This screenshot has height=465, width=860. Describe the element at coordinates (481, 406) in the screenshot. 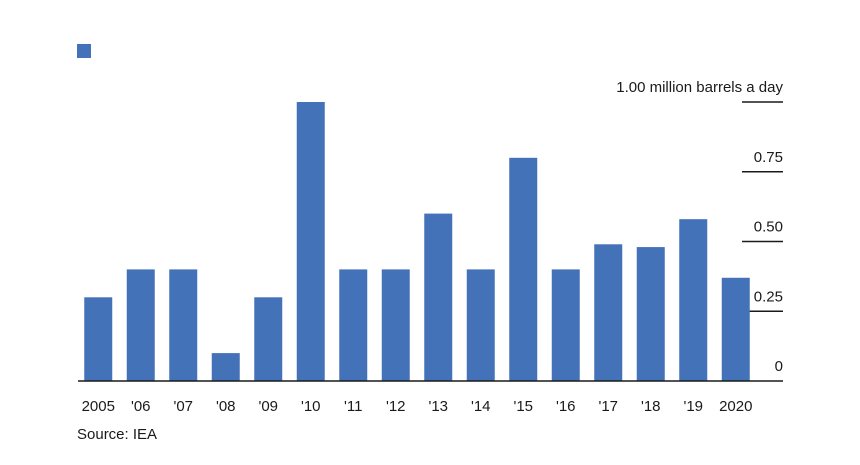

I see `x-tick-label: '14` at that location.